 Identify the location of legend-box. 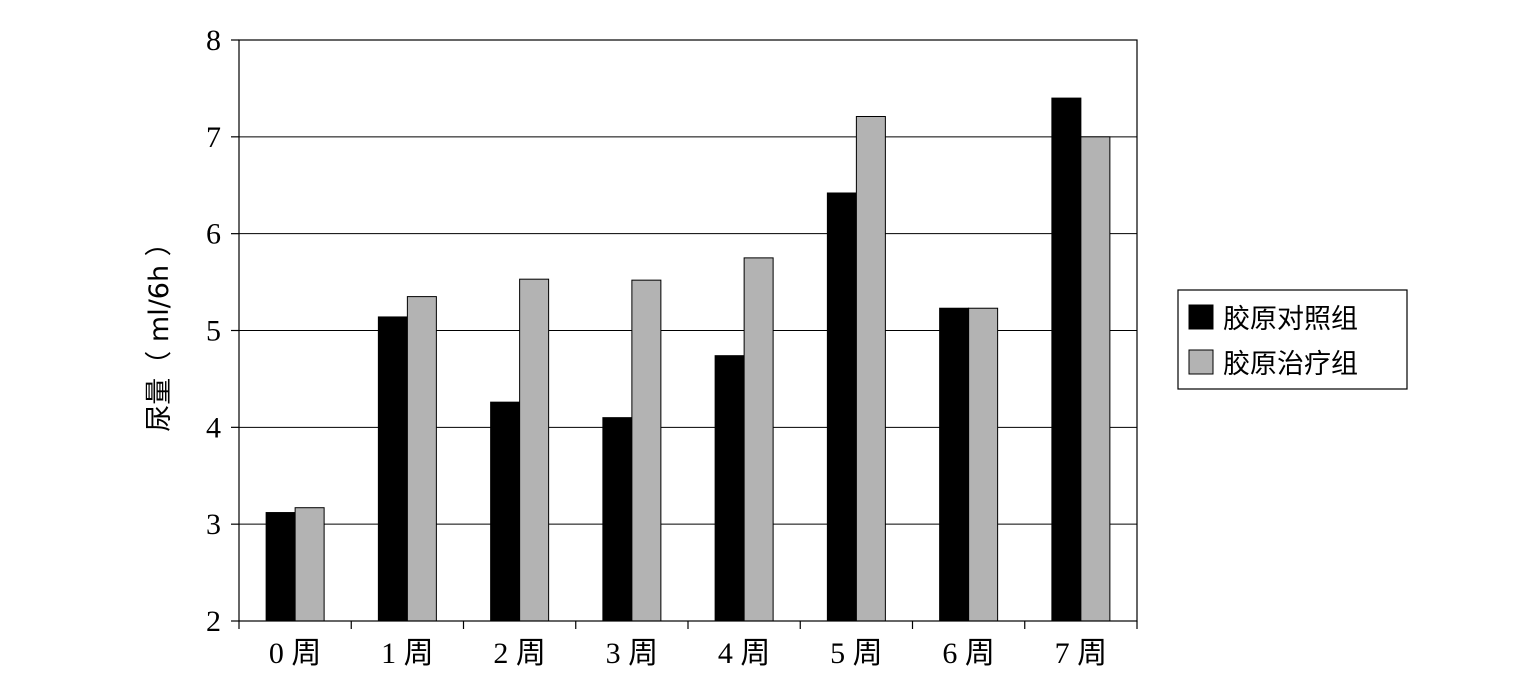
(1292, 339).